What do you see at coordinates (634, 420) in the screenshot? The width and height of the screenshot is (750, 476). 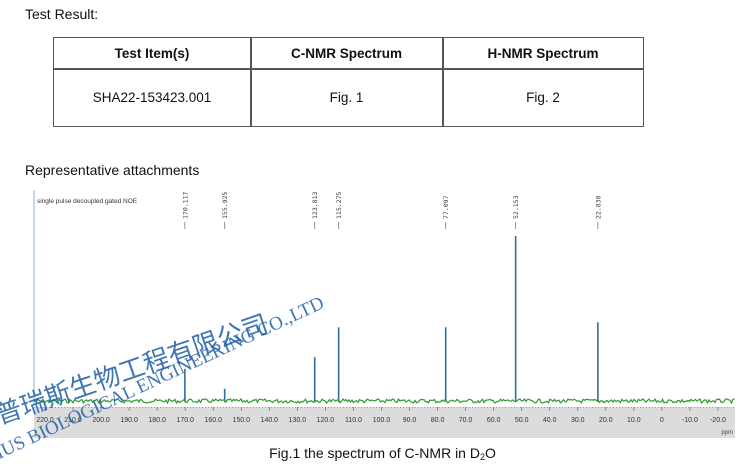 I see `tick-label: 10.0` at bounding box center [634, 420].